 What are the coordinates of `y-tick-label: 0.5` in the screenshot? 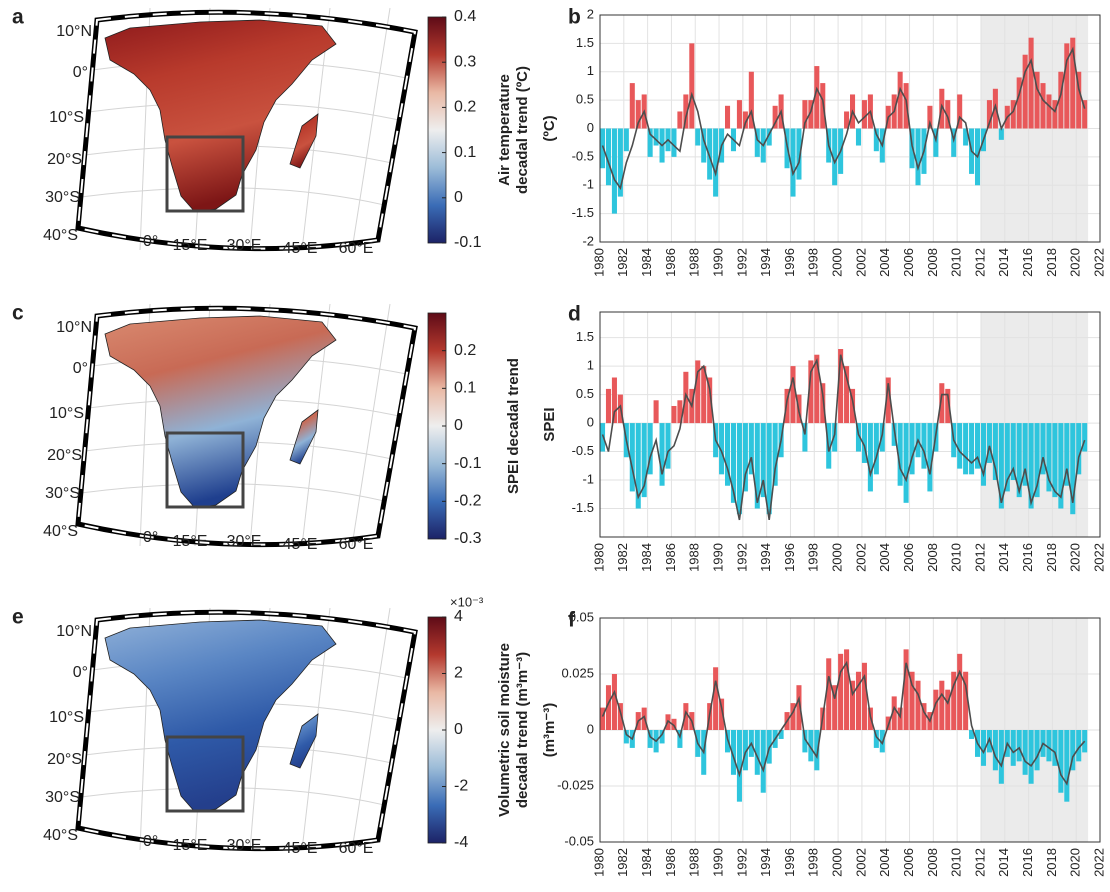 It's located at (585, 393).